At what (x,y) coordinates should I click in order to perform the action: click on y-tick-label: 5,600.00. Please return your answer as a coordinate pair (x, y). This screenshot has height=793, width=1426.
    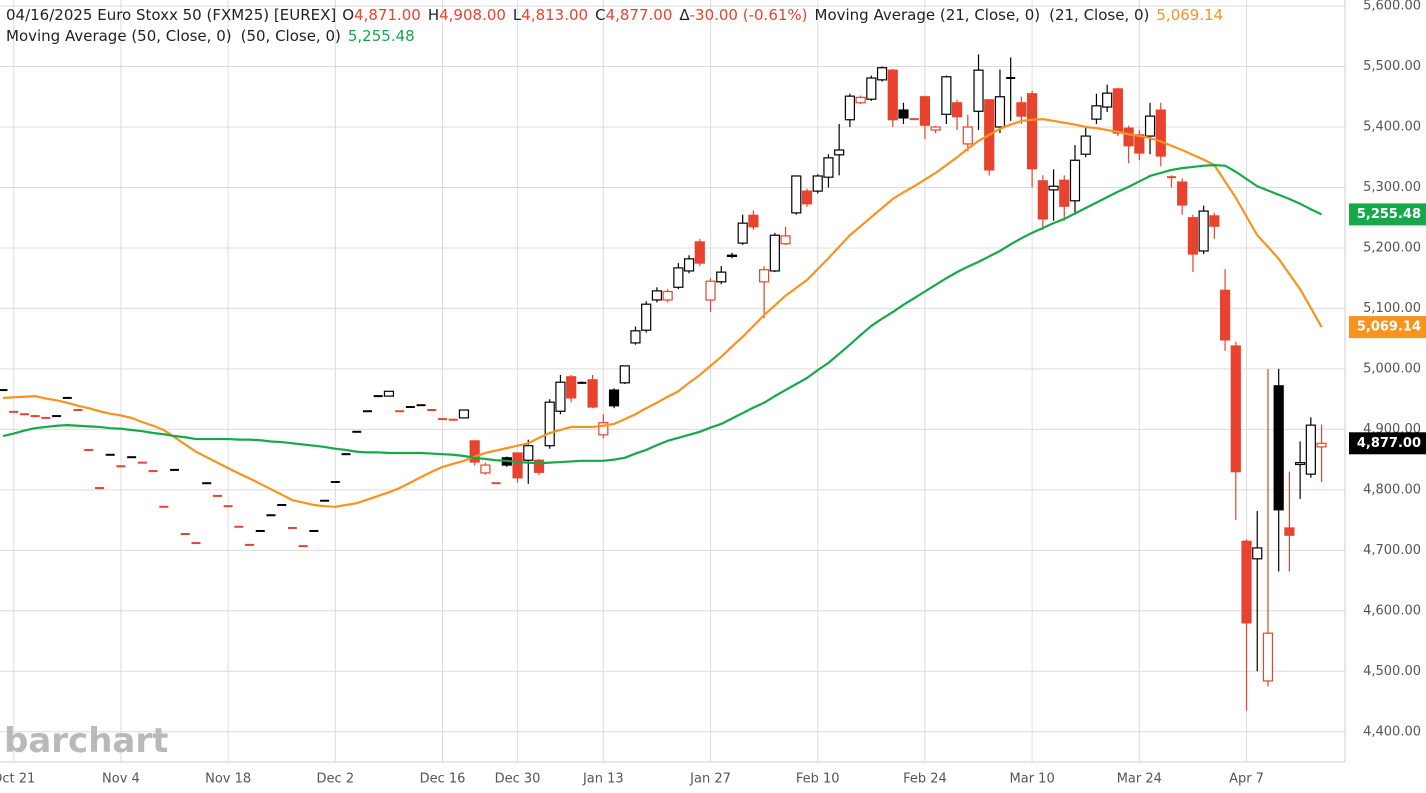
    Looking at the image, I should click on (1392, 7).